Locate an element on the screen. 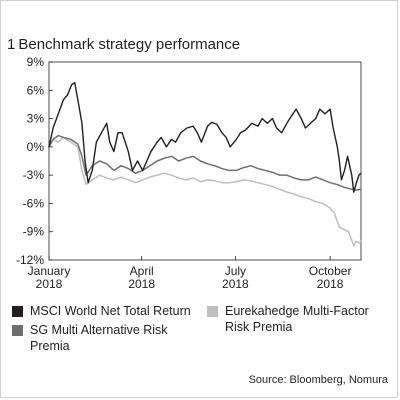 The width and height of the screenshot is (400, 400). source-note: Source: Bloomberg, Nomura is located at coordinates (318, 380).